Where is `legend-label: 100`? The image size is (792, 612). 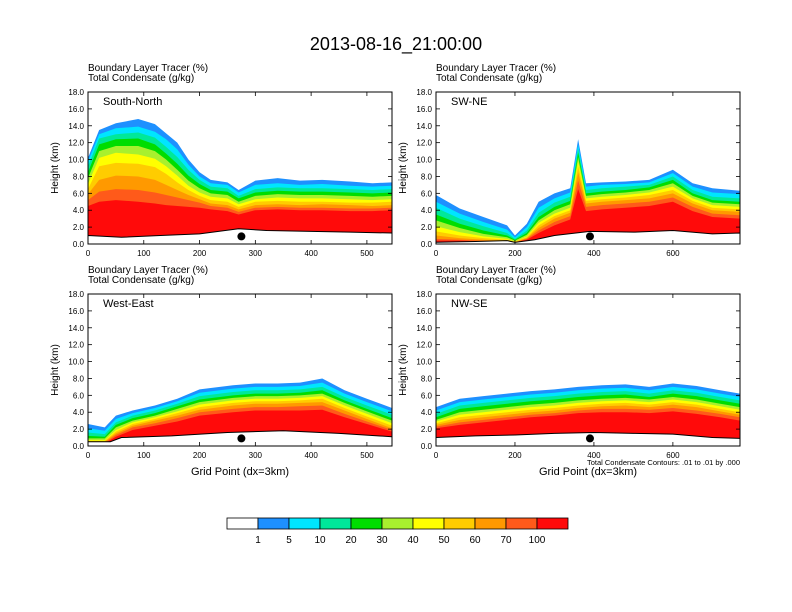
legend-label: 100 is located at coordinates (537, 540).